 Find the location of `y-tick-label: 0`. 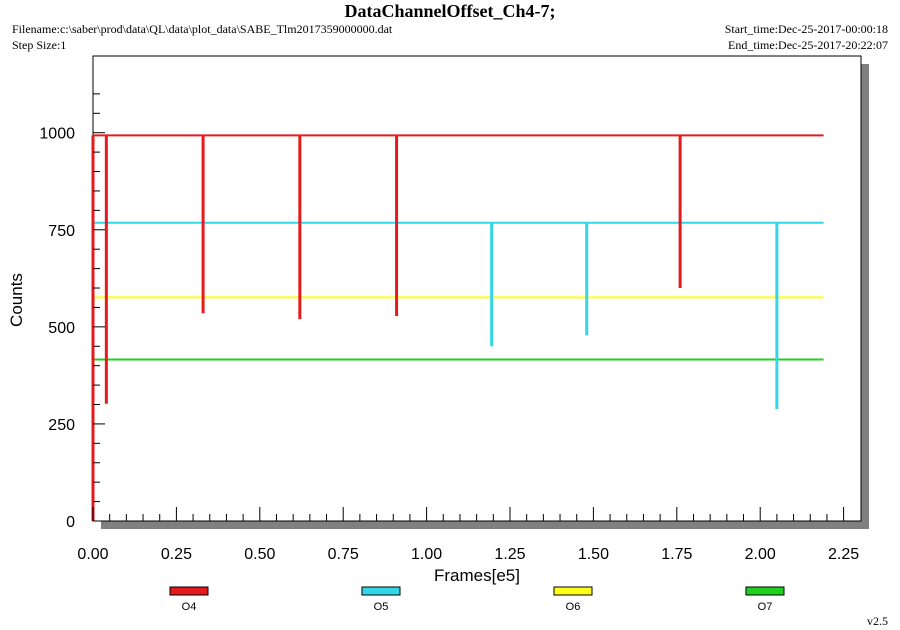

y-tick-label: 0 is located at coordinates (70, 522).